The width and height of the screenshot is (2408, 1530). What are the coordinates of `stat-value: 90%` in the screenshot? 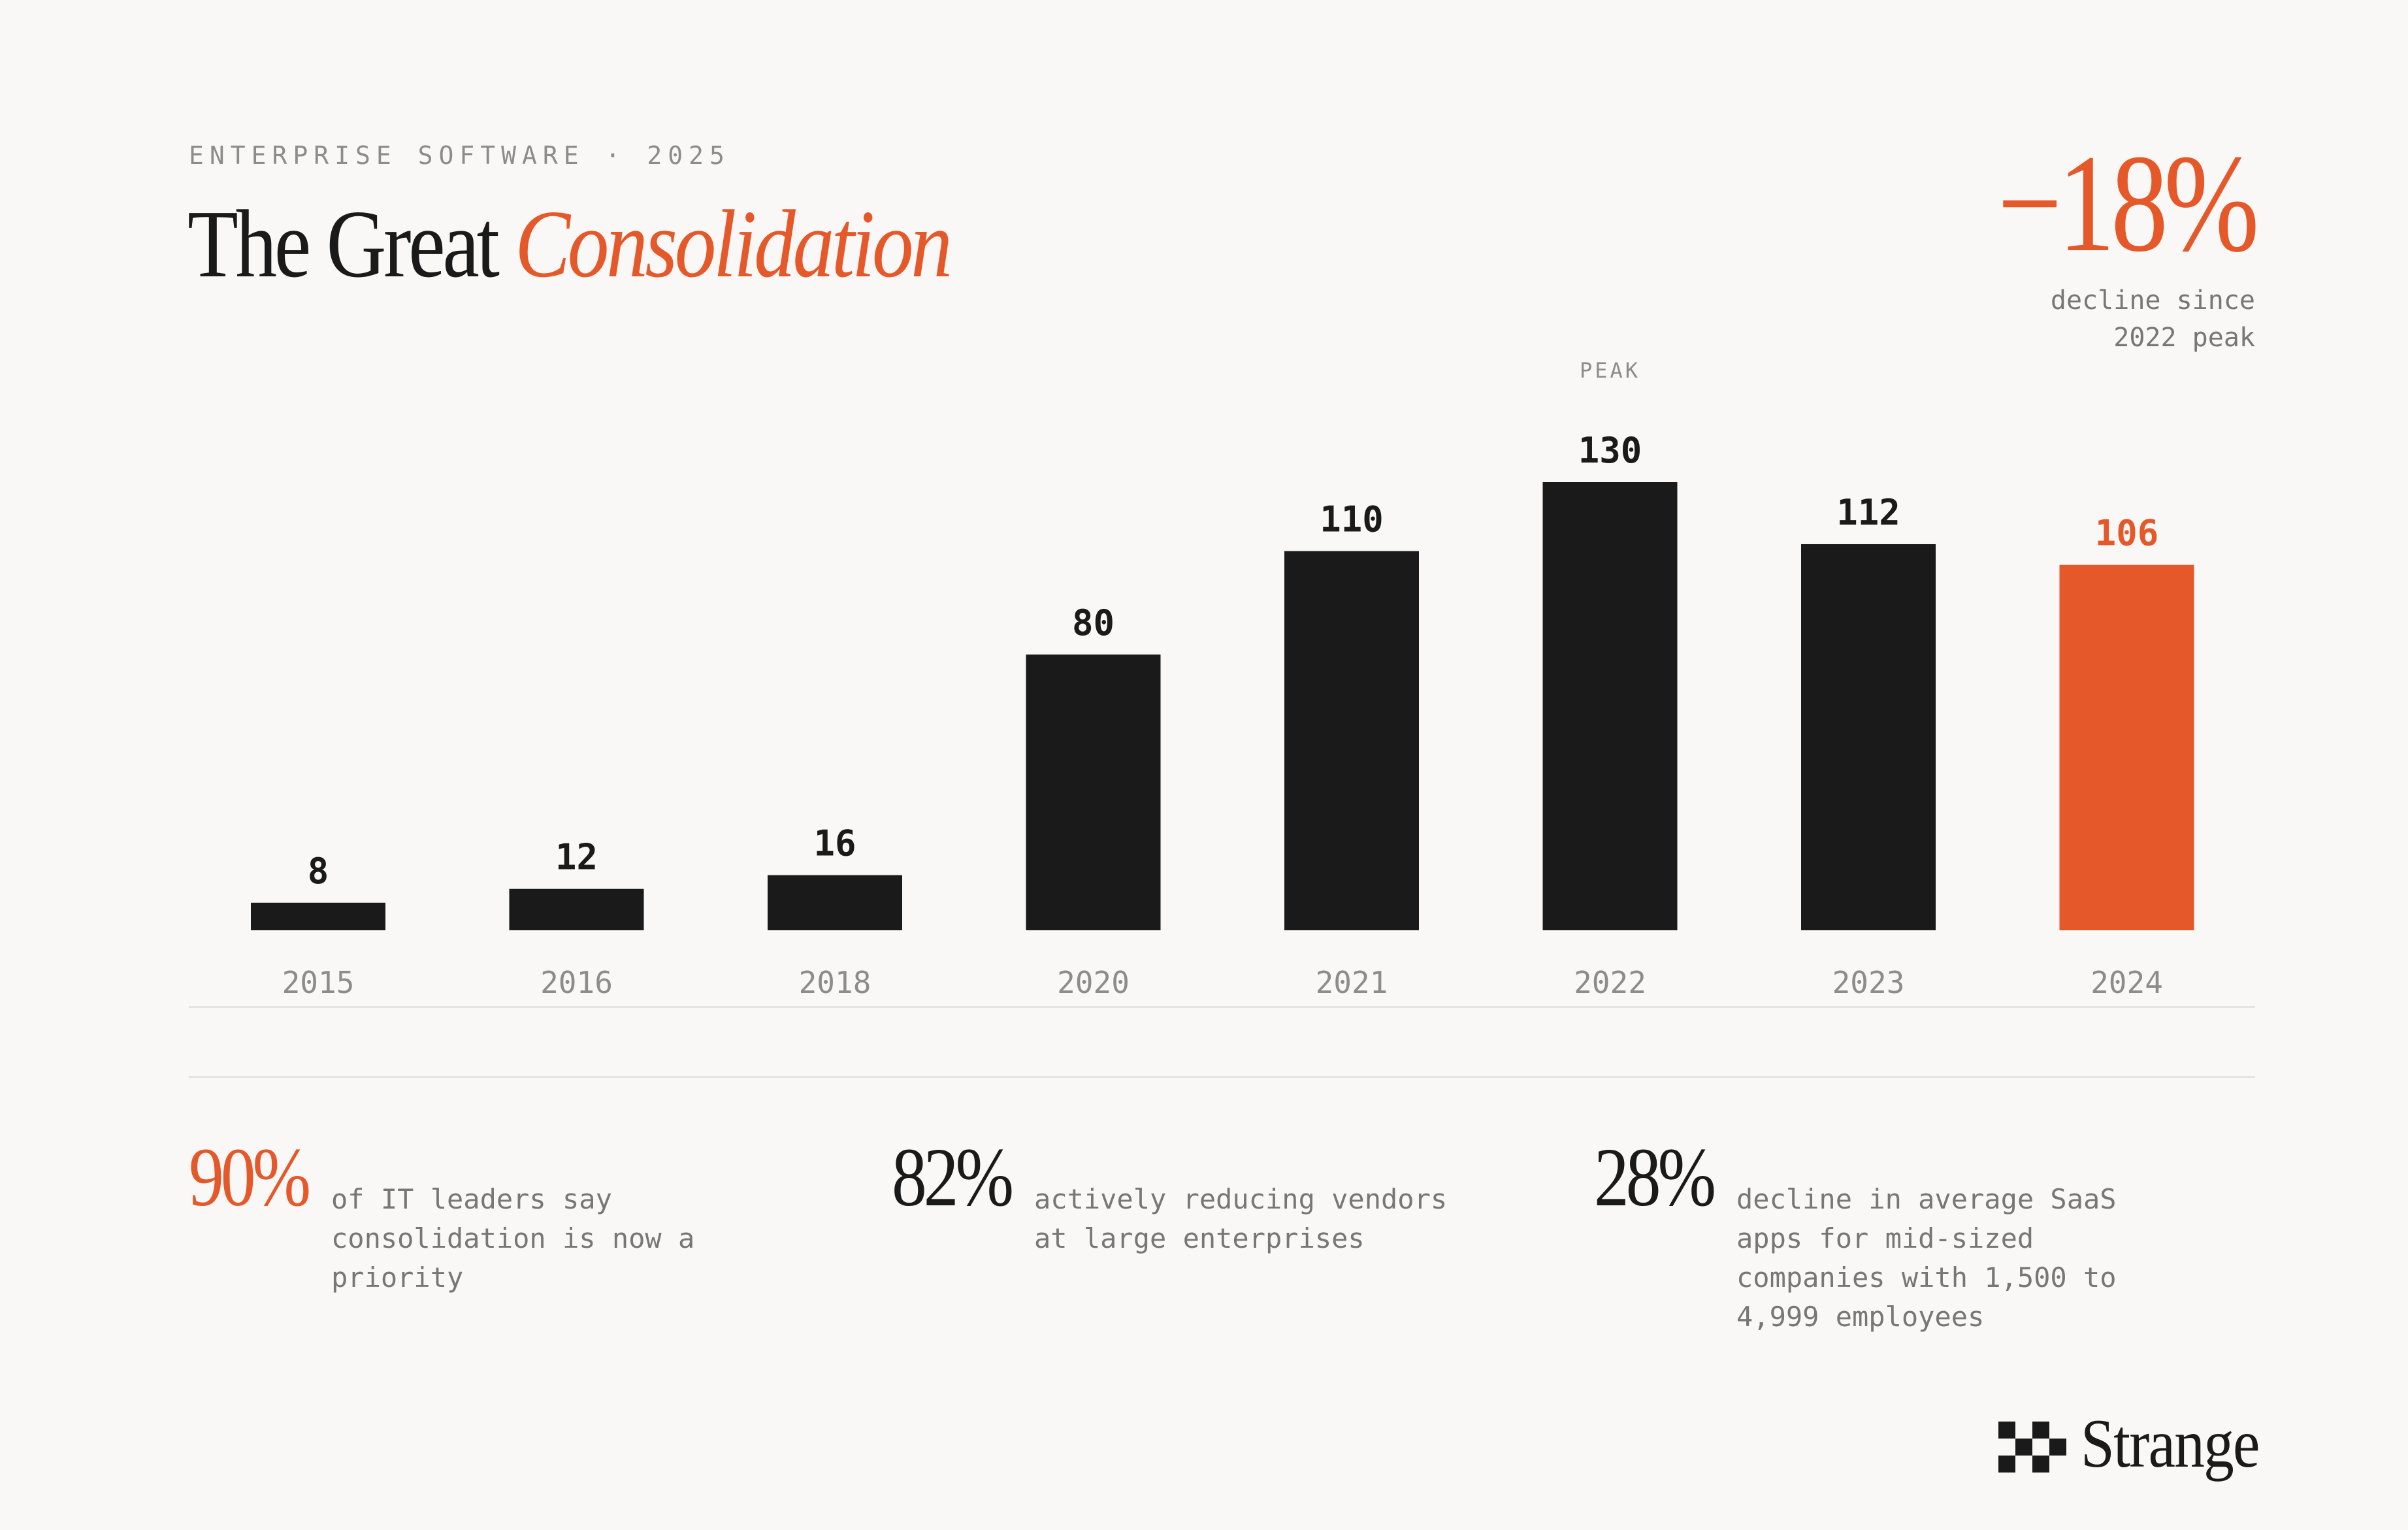 It's located at (250, 1177).